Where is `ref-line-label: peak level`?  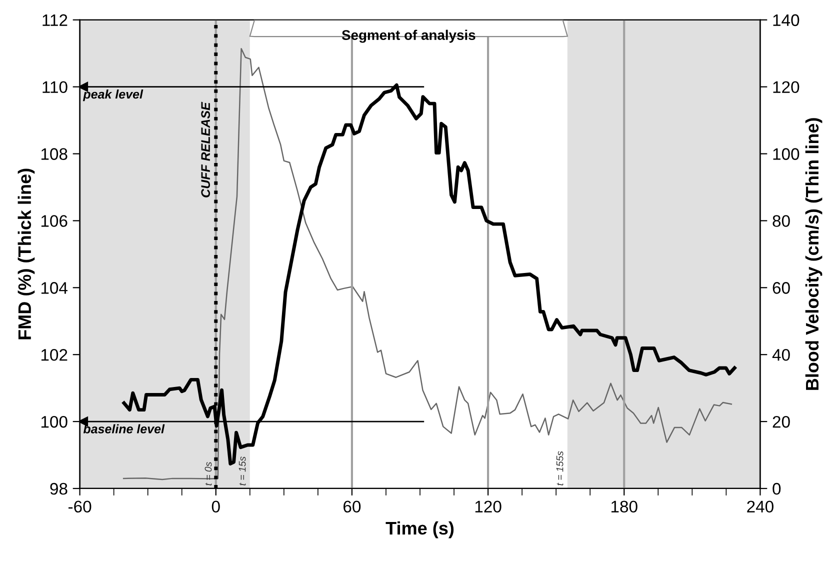 ref-line-label: peak level is located at coordinates (113, 96).